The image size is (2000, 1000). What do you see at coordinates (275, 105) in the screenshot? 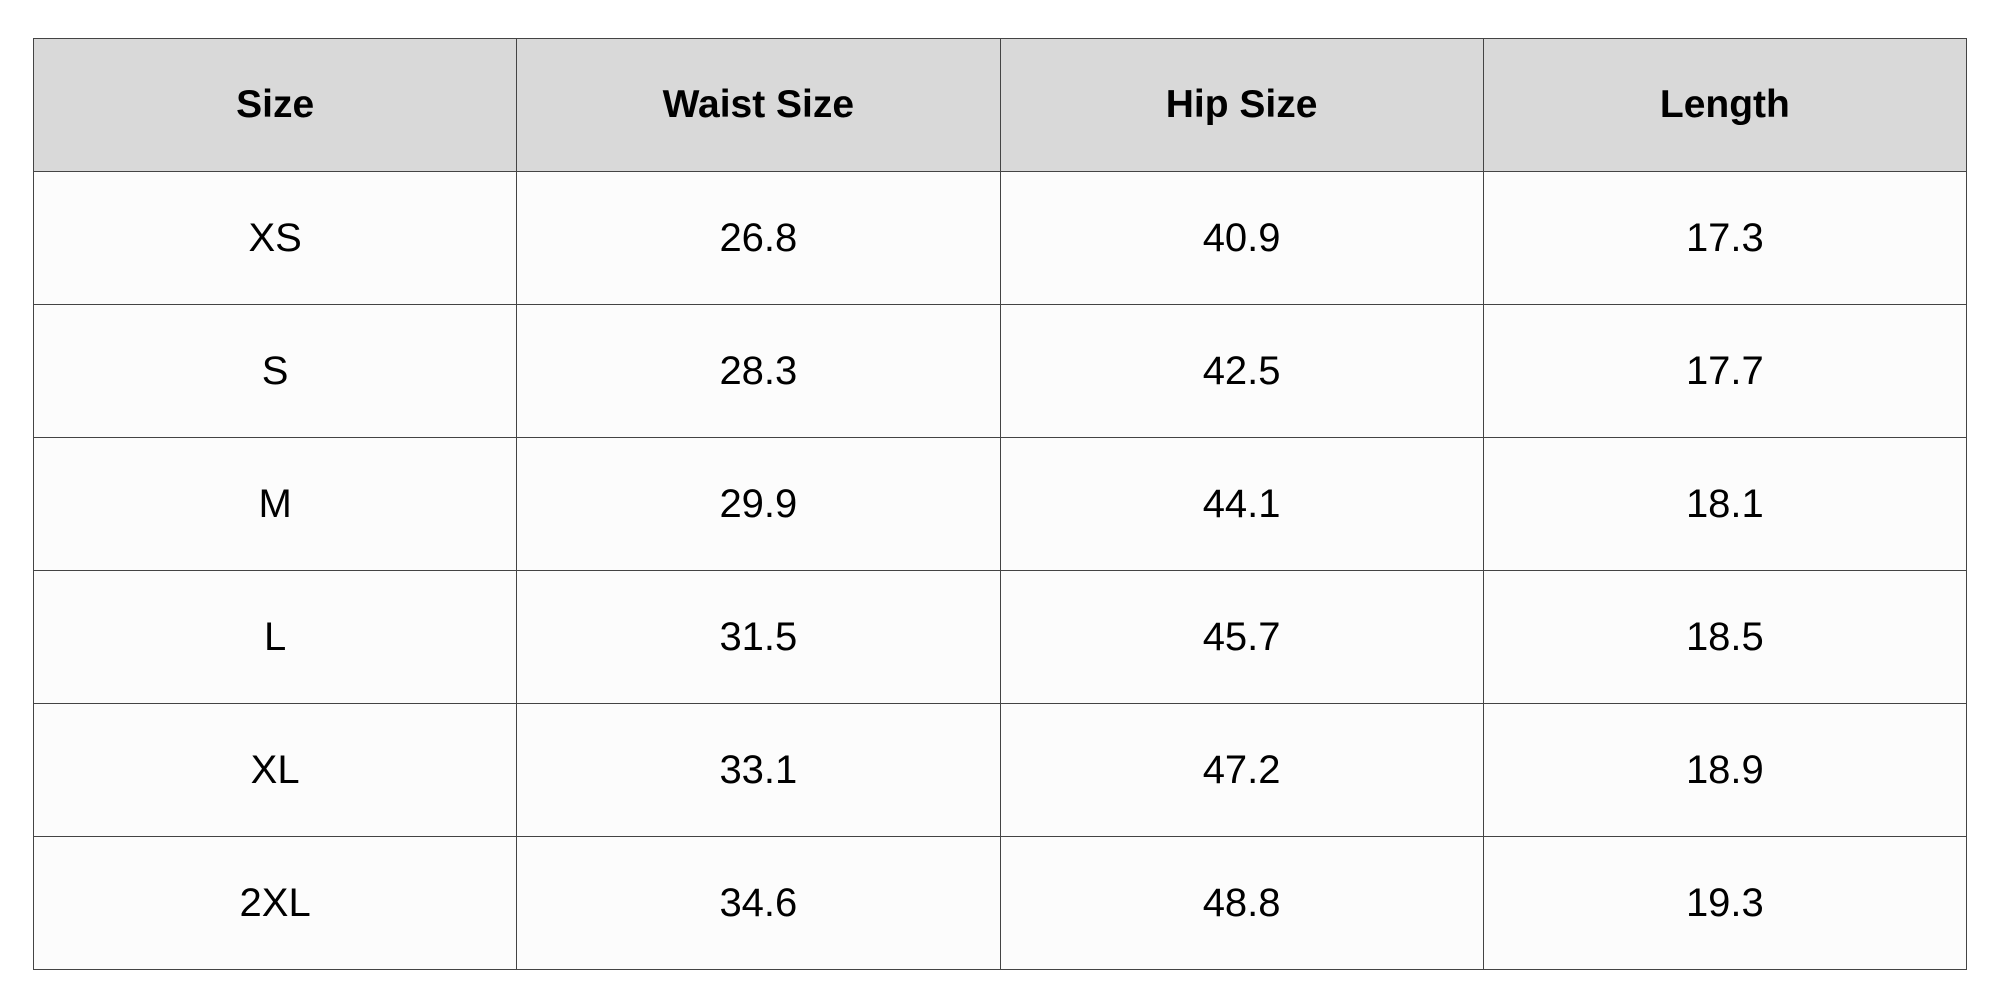
I see `header-cell: Size` at bounding box center [275, 105].